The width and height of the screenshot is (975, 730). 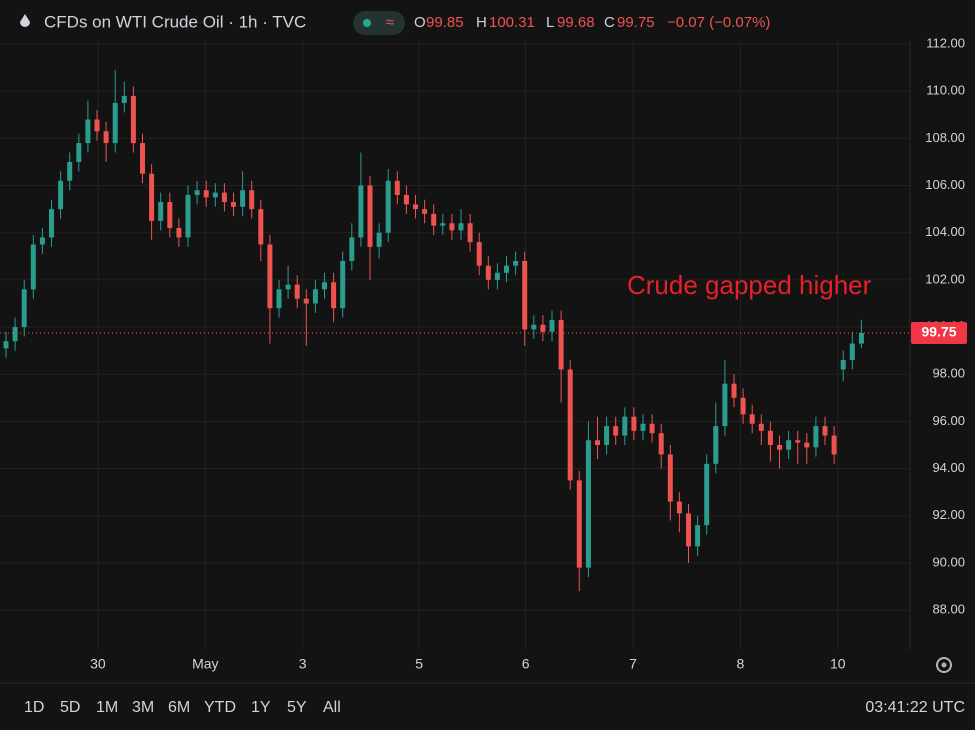 I want to click on range-button: 5D, so click(x=70, y=707).